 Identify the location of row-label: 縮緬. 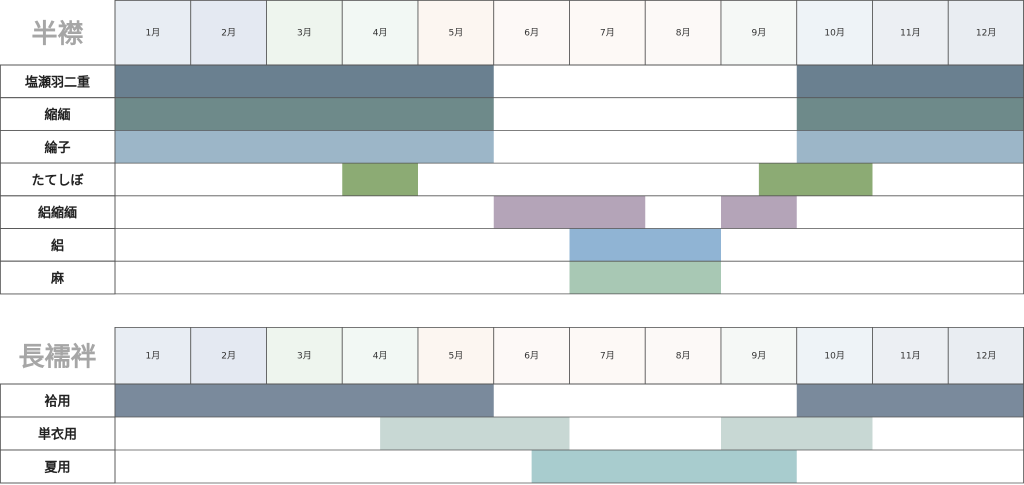
(57, 115).